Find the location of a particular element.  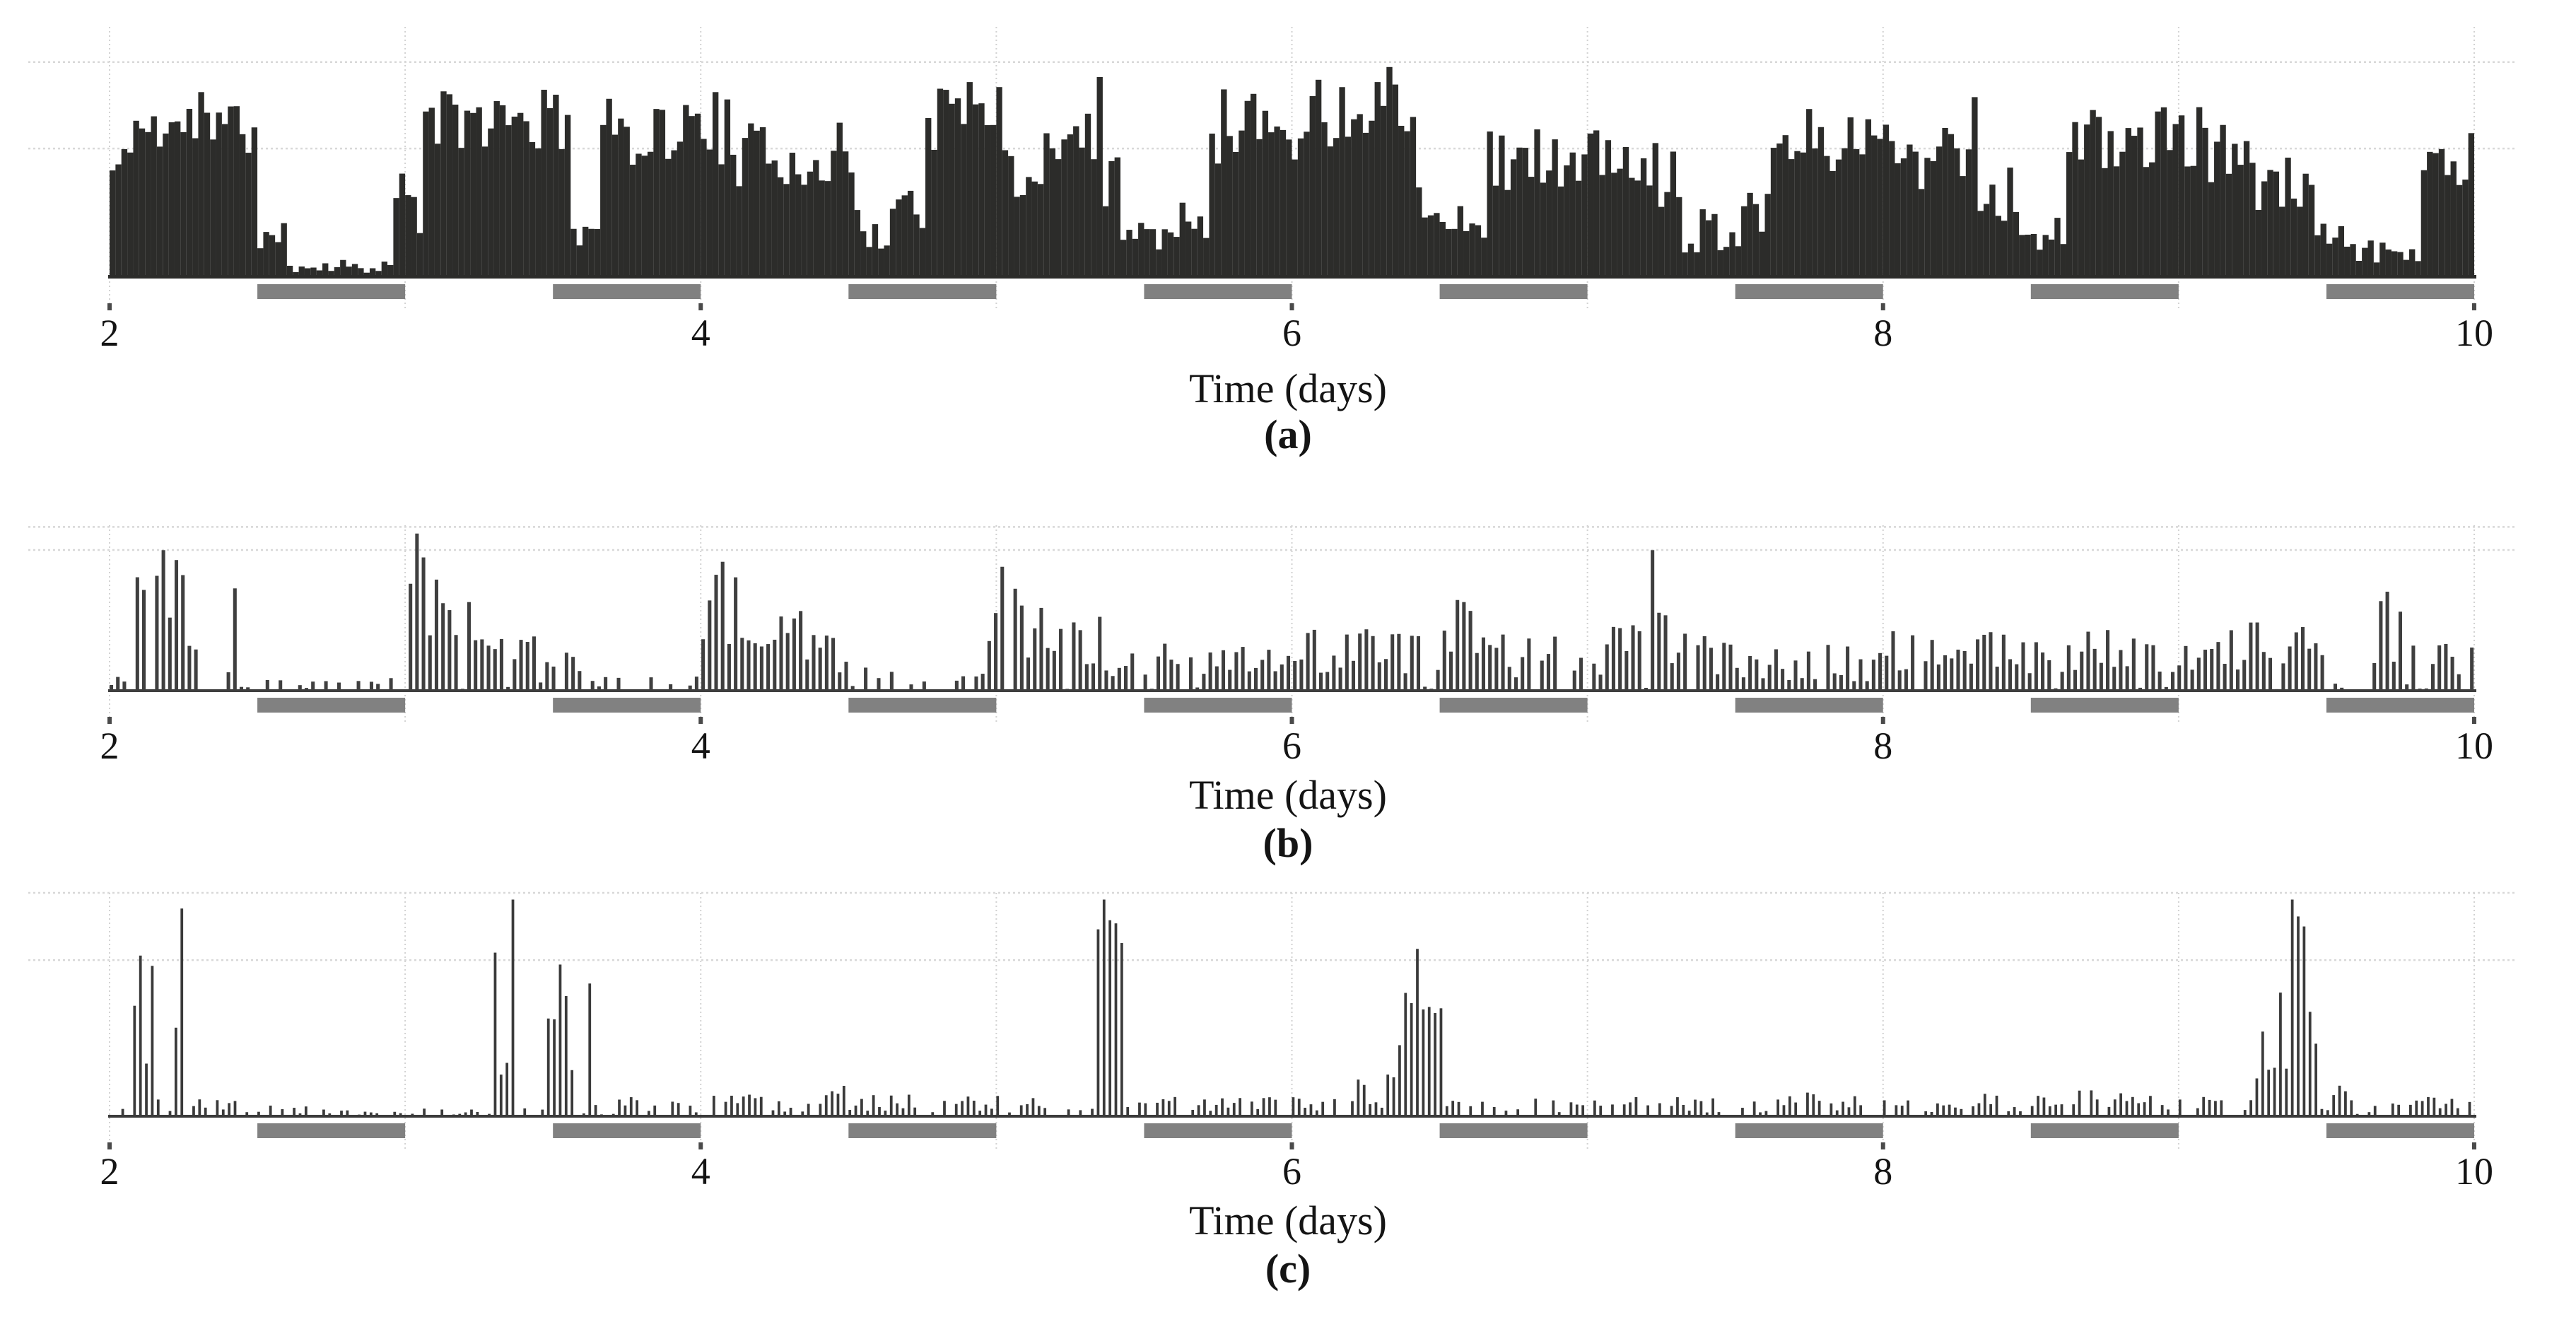

panel-b-plot is located at coordinates (1273, 625).